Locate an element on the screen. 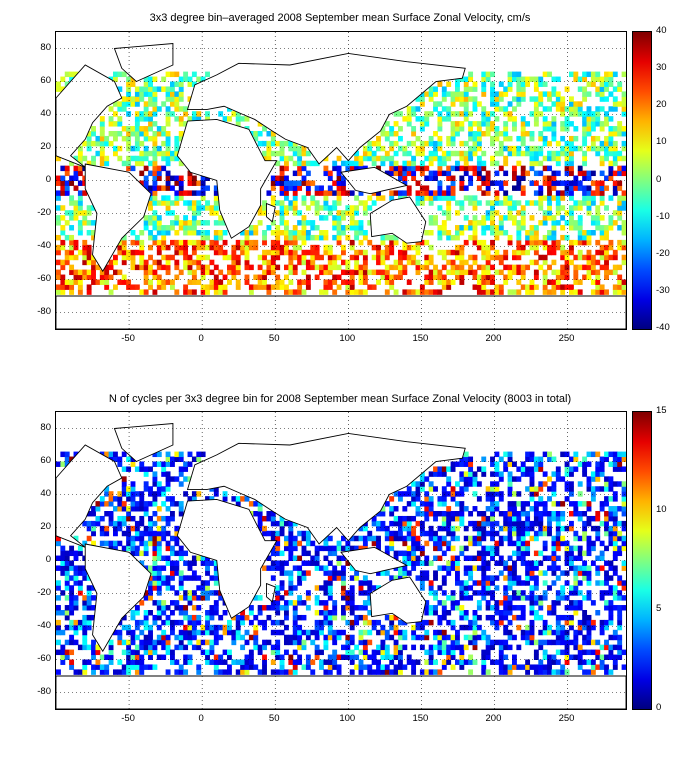  y-tick-label: 20 is located at coordinates (45, 146).